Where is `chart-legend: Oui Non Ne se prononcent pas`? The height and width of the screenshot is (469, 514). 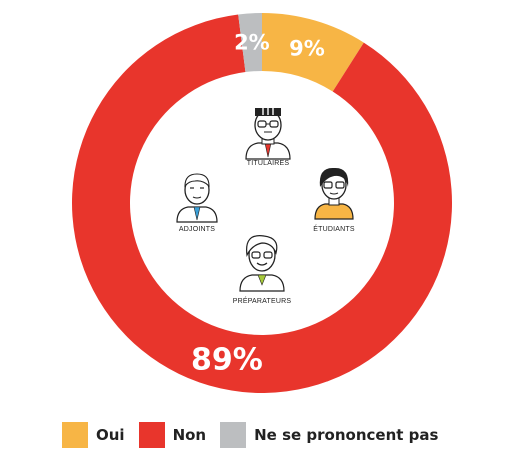 chart-legend: Oui Non Ne se prononcent pas is located at coordinates (257, 435).